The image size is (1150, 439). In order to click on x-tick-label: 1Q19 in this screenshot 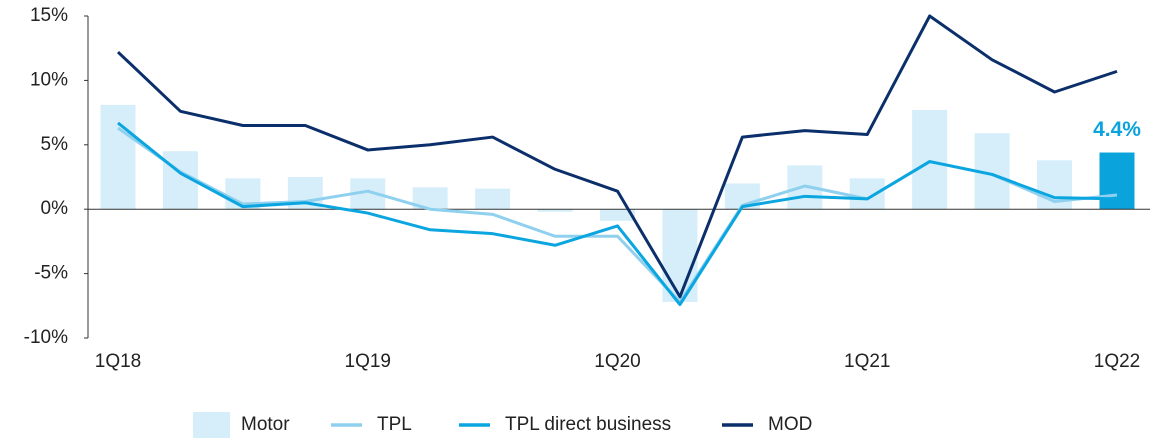, I will do `click(368, 361)`.